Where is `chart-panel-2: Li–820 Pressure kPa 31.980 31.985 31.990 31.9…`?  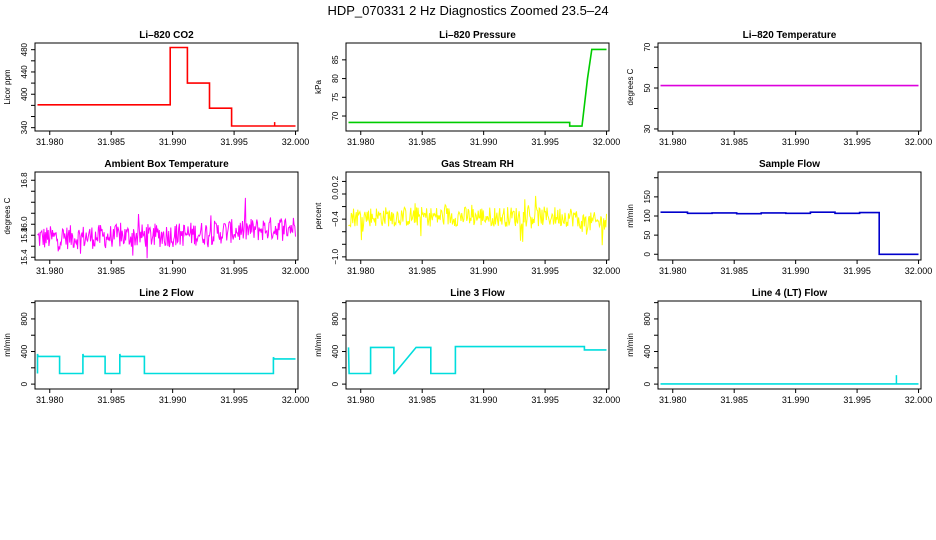
chart-panel-2: Li–820 Pressure kPa 31.980 31.985 31.990 31.9… is located at coordinates (467, 88).